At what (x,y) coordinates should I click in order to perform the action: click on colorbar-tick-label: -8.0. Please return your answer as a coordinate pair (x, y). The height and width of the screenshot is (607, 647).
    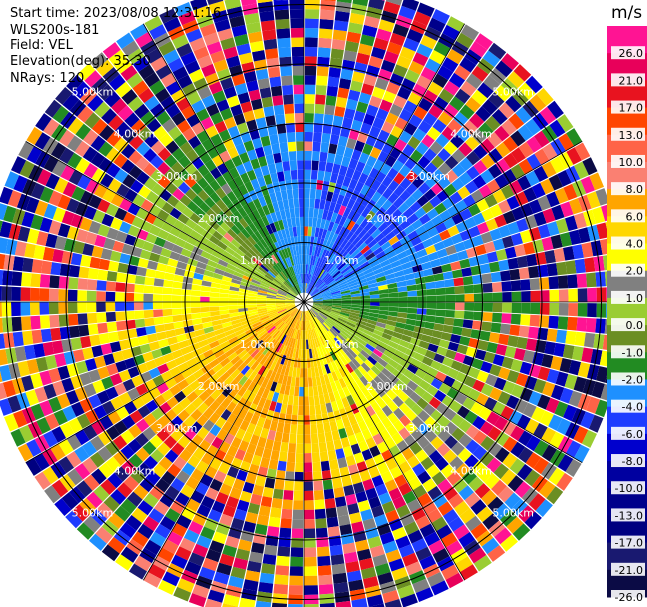
    Looking at the image, I should click on (632, 461).